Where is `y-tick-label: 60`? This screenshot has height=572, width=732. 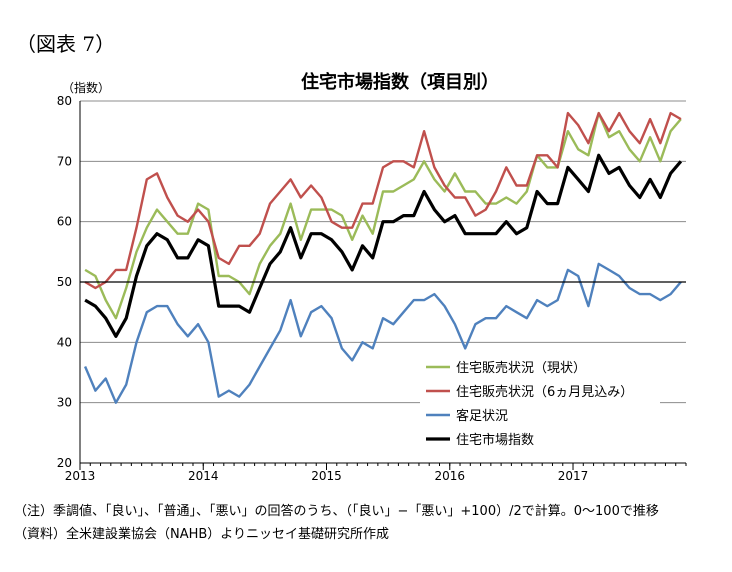 y-tick-label: 60 is located at coordinates (64, 222).